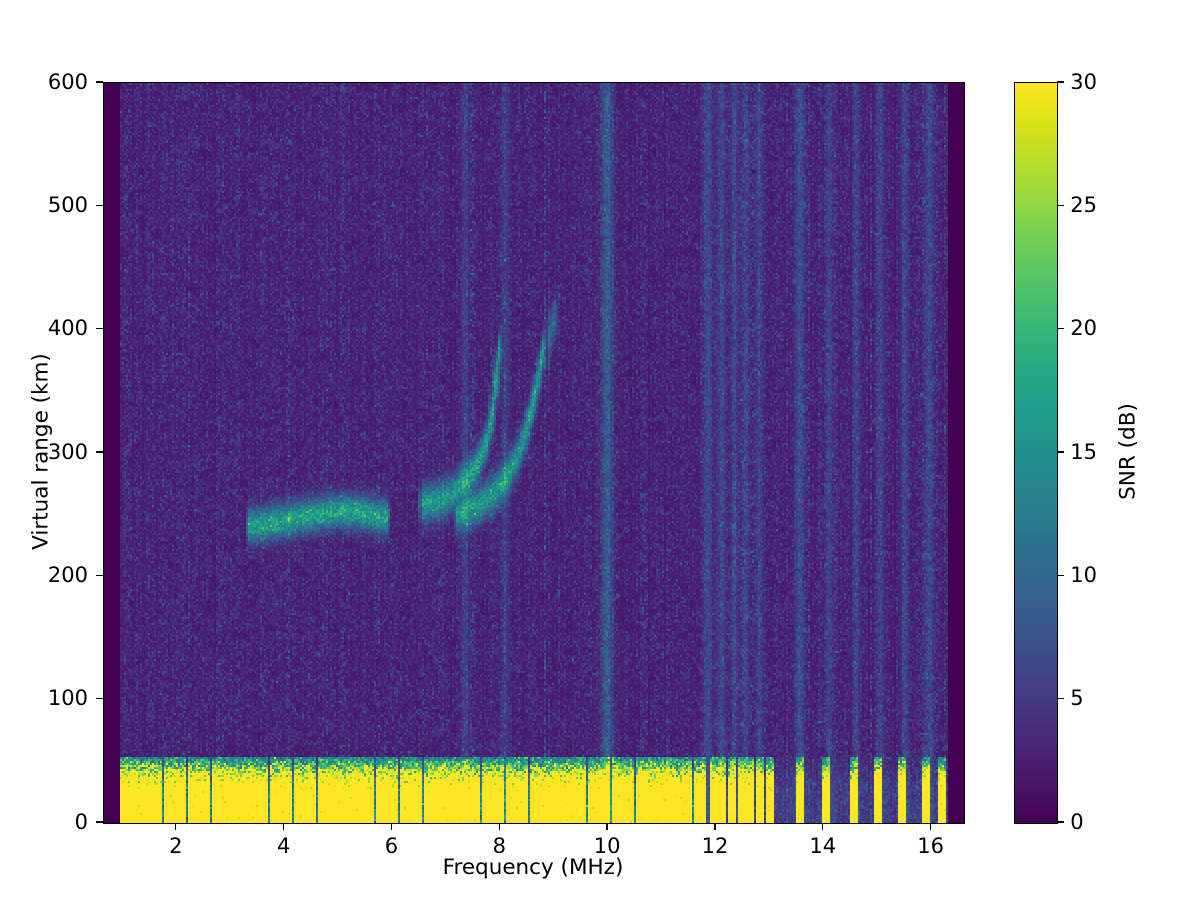 This screenshot has width=1200, height=900. What do you see at coordinates (499, 846) in the screenshot?
I see `x-tick-label: 8` at bounding box center [499, 846].